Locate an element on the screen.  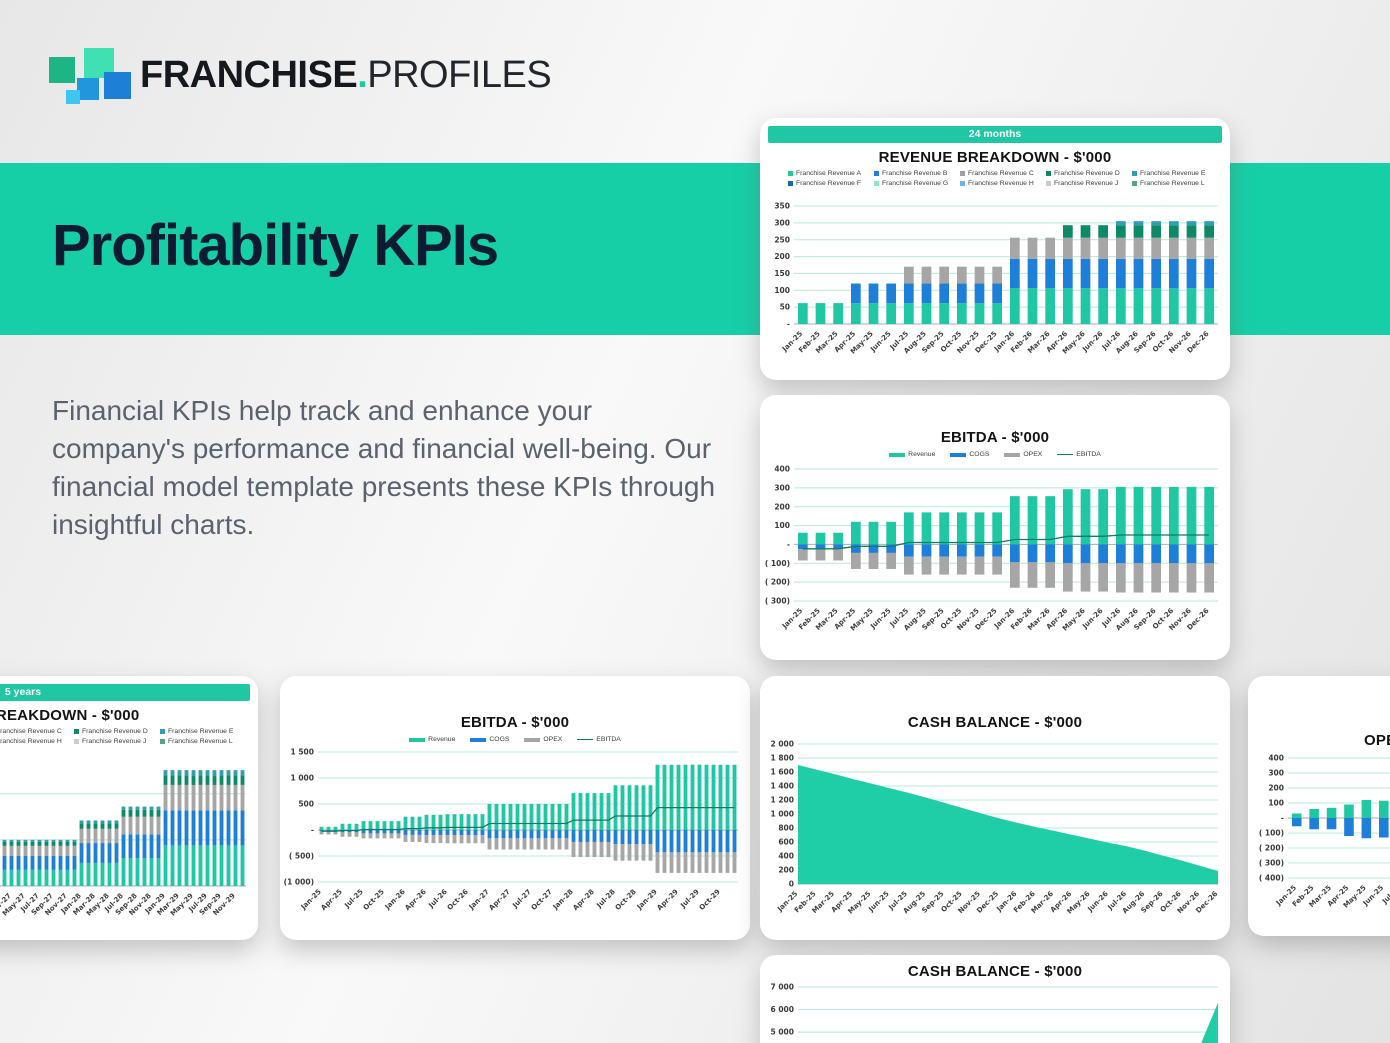
chart-title: OPE is located at coordinates (1377, 740).